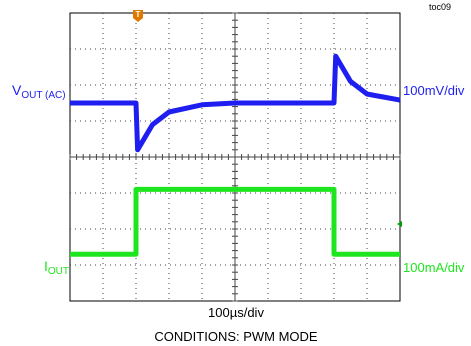 This screenshot has width=471, height=346. I want to click on vout-label: VOUT (AC), so click(39, 91).